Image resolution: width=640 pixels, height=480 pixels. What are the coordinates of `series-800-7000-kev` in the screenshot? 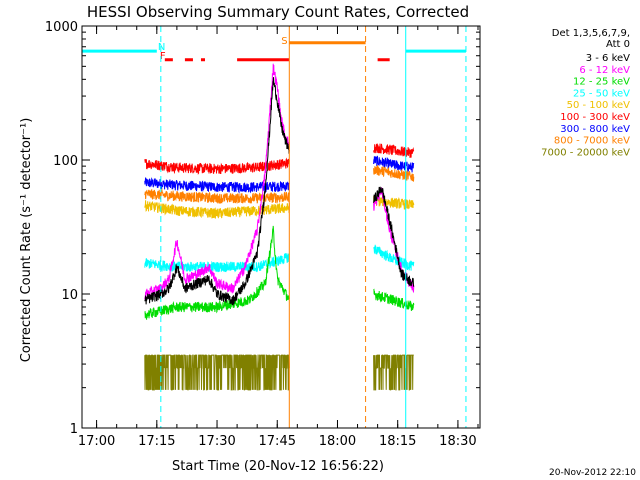 It's located at (279, 184).